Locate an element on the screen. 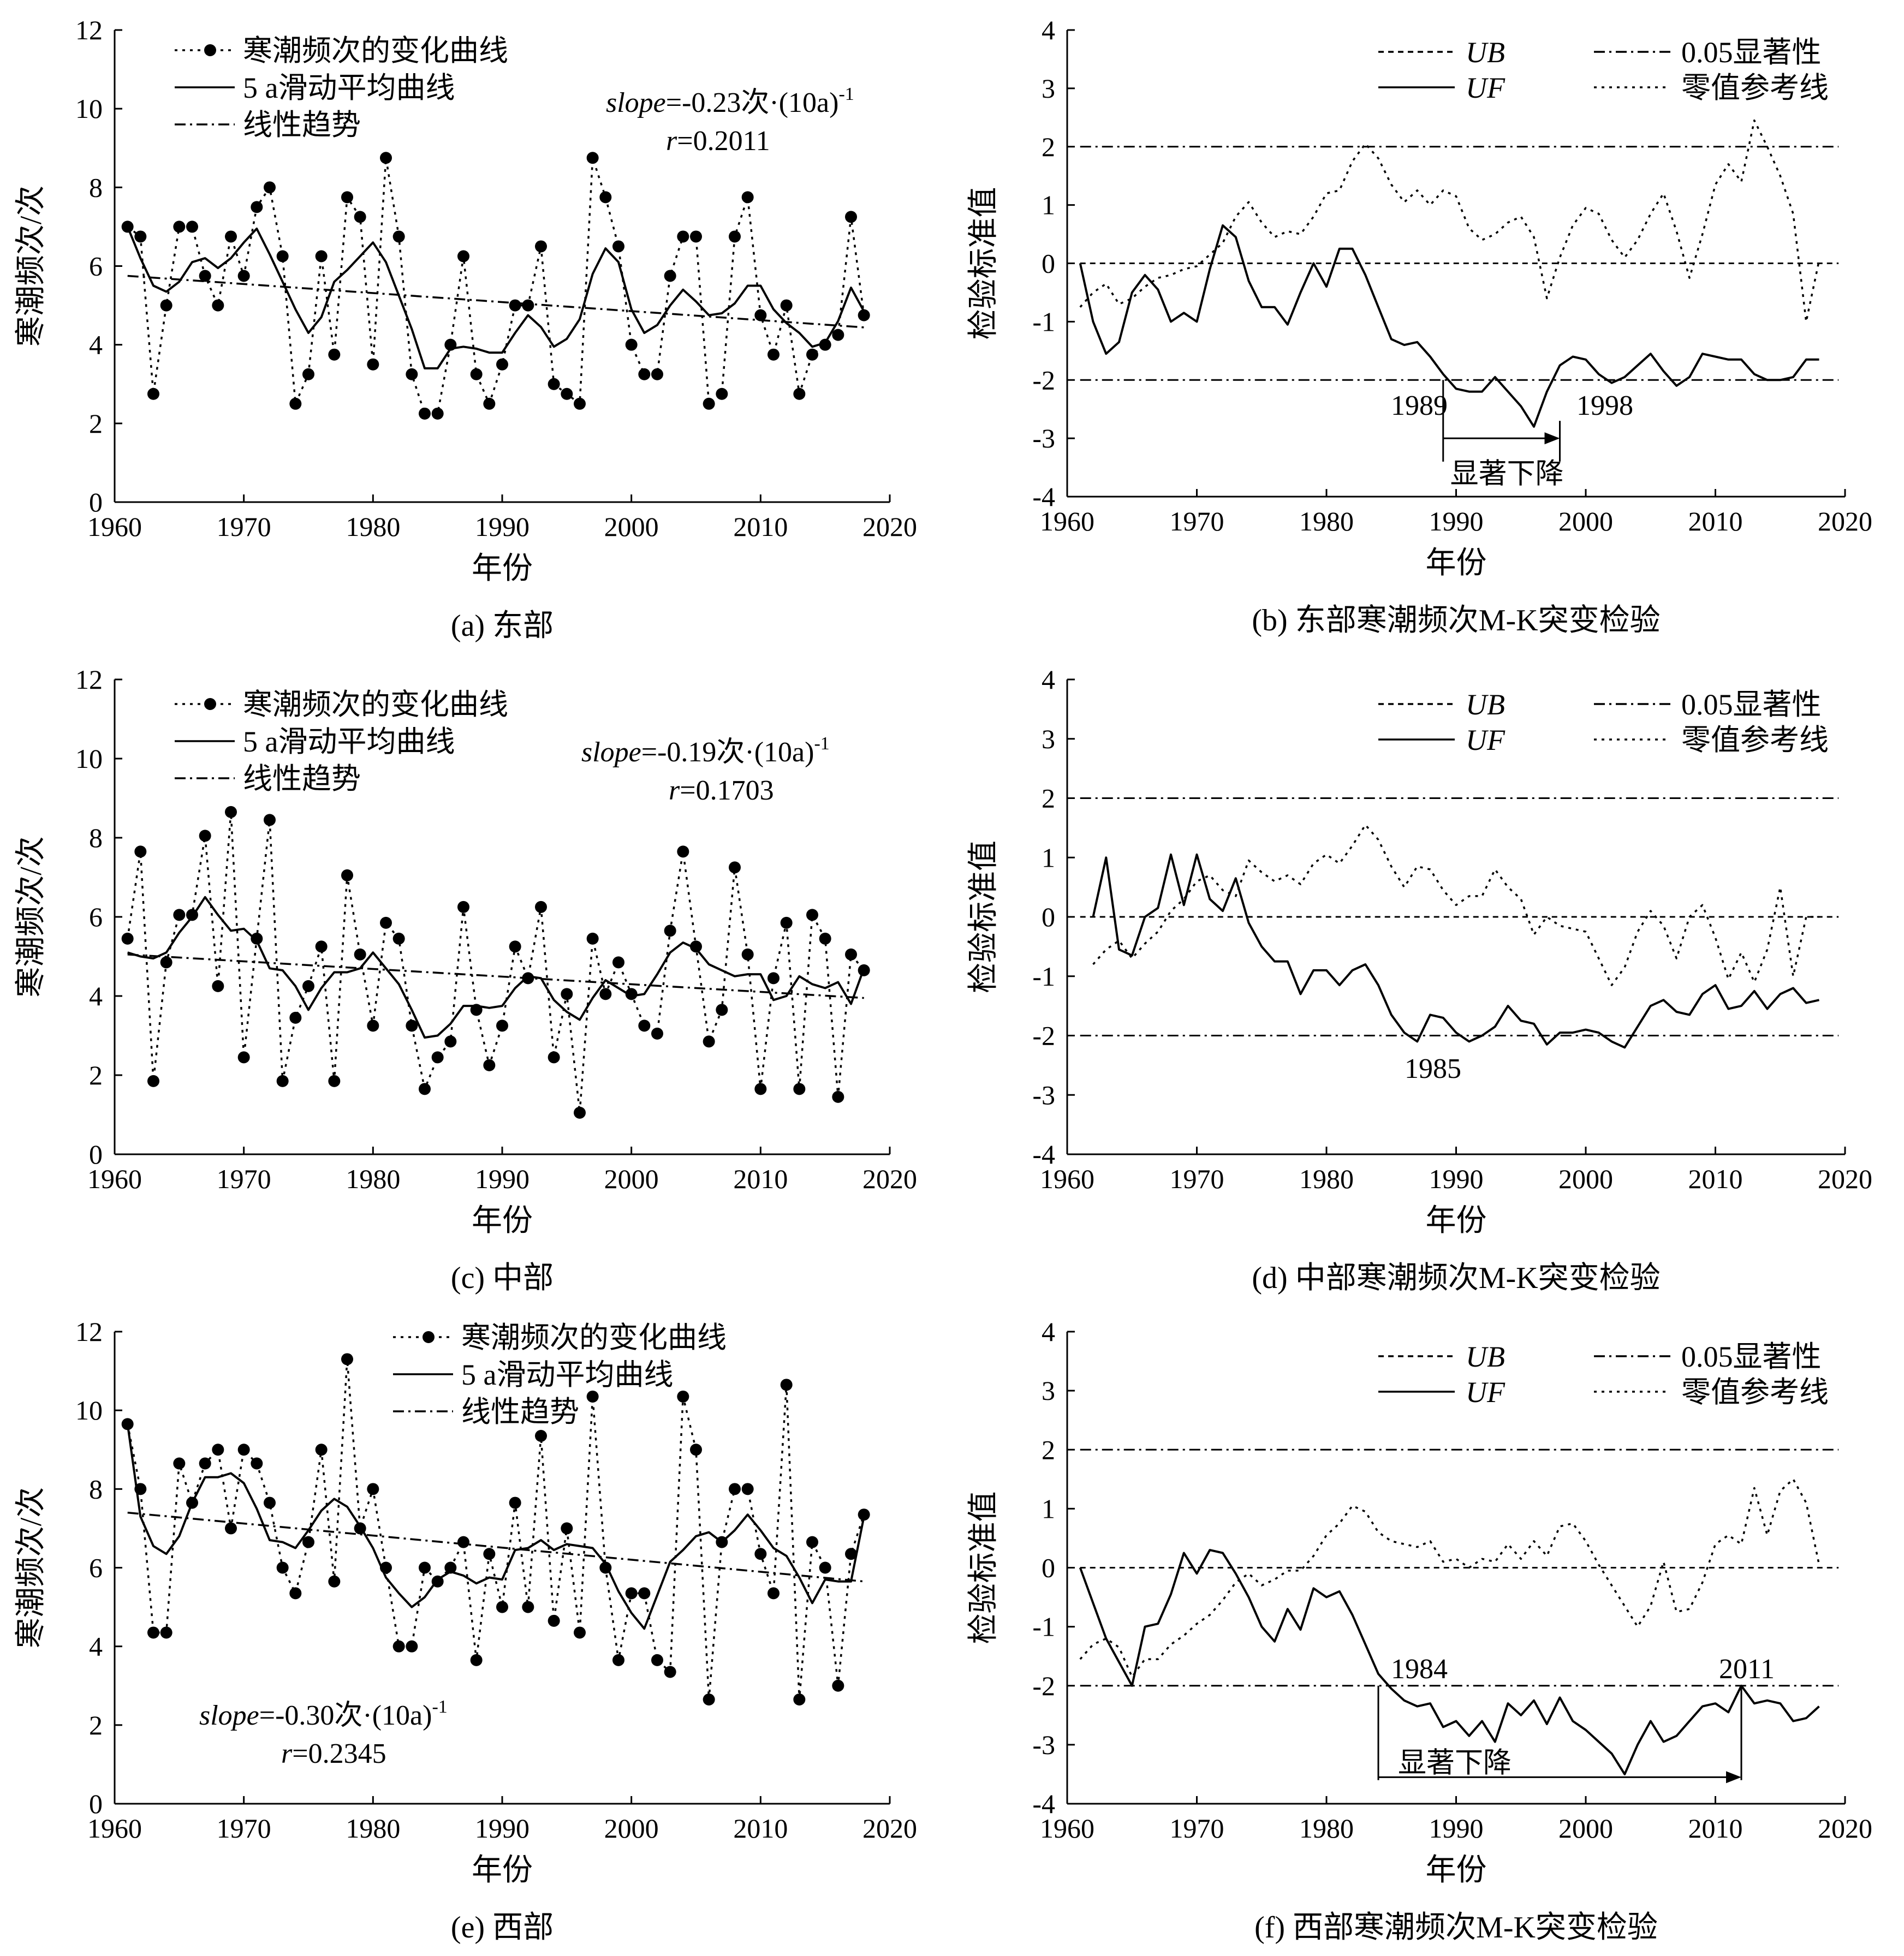 Image resolution: width=1904 pixels, height=1956 pixels. legend-label: 寒潮频次的变化曲线 is located at coordinates (375, 705).